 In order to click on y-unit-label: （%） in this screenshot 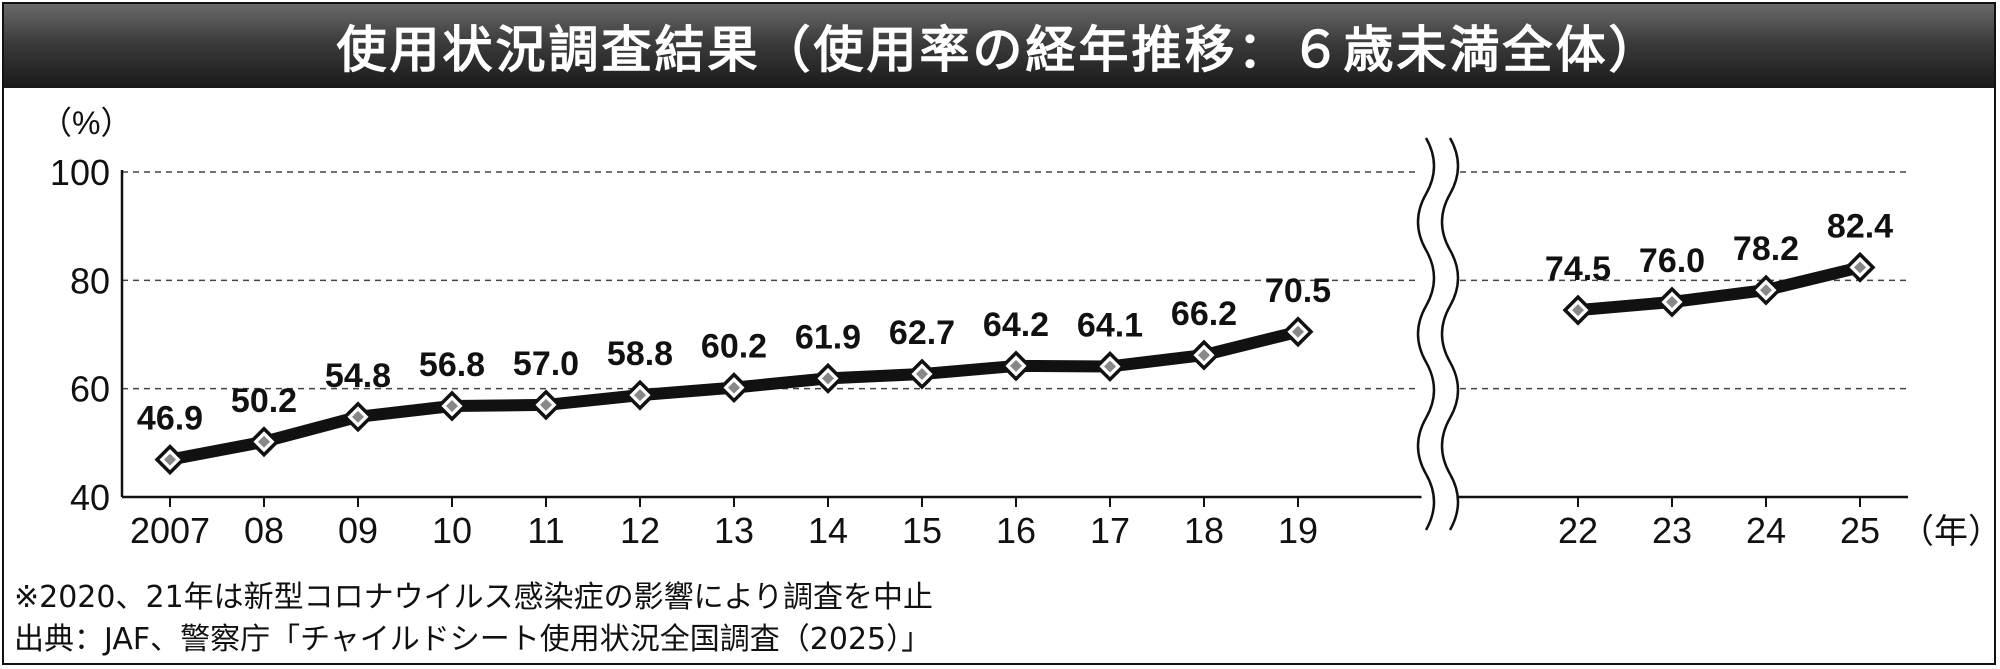, I will do `click(86, 123)`.